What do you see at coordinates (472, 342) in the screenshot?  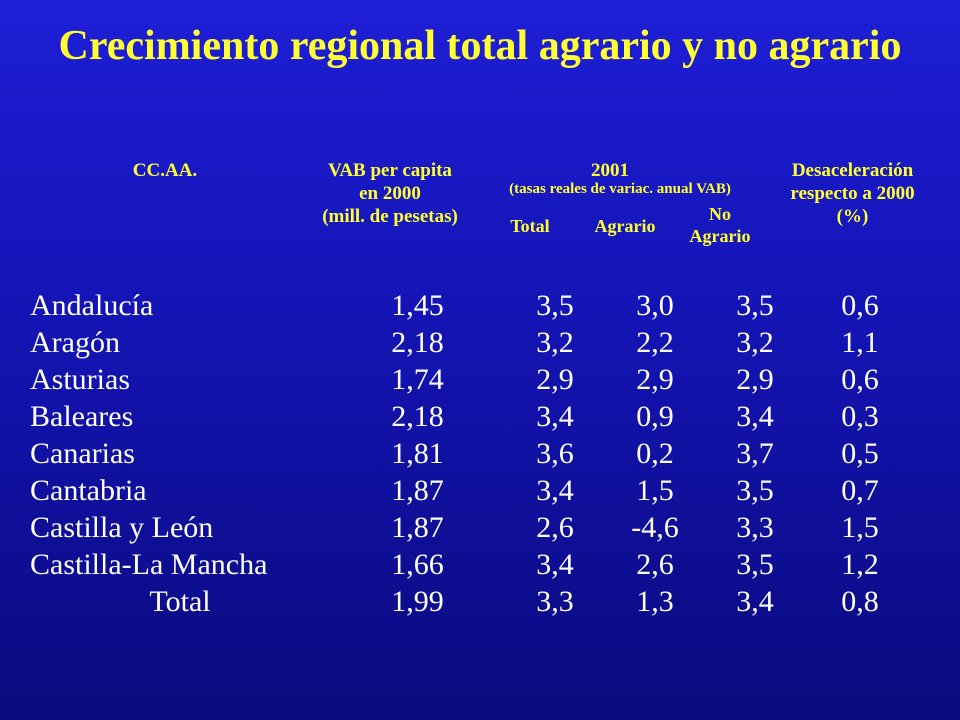 I see `table-row: Aragón 2,18 3,2 2,2 3,2 1,1` at bounding box center [472, 342].